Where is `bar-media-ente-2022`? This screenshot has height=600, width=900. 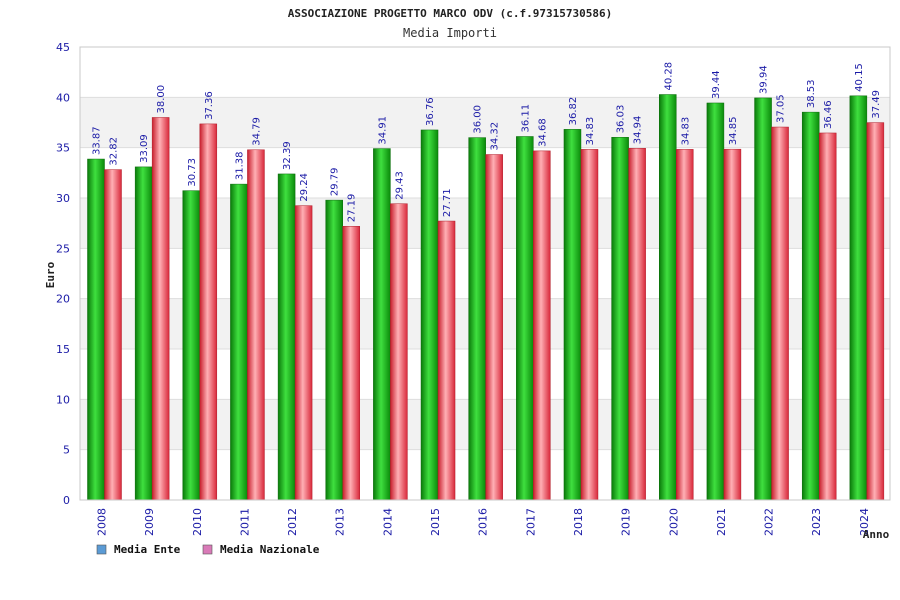 bar-media-ente-2022 is located at coordinates (763, 299).